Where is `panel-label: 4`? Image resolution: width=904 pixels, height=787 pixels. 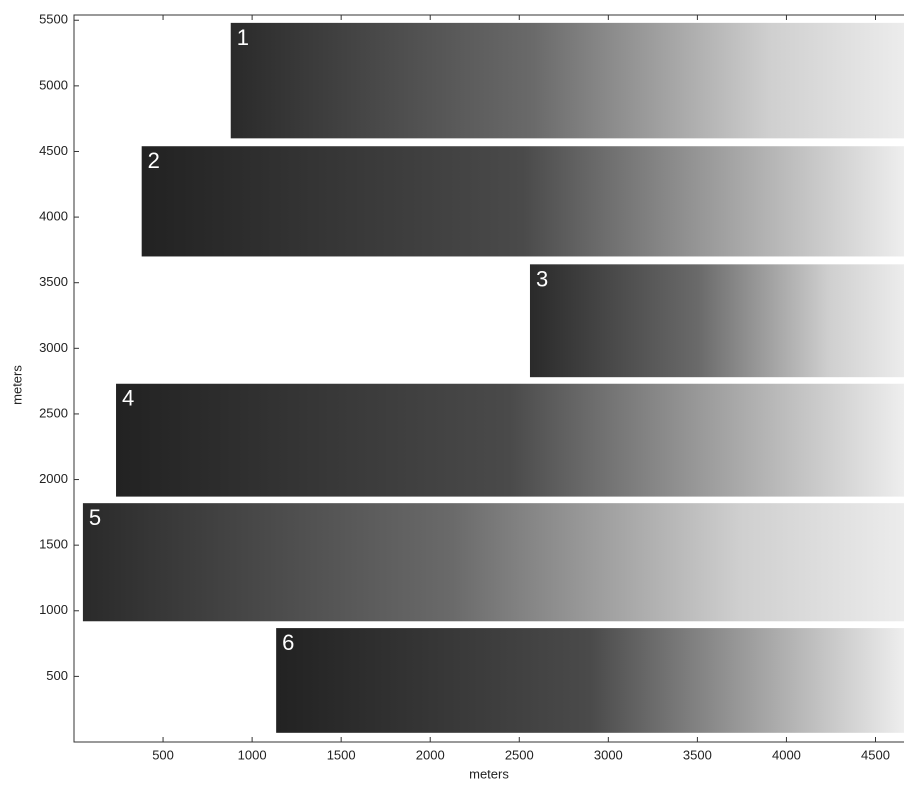
panel-label: 4 is located at coordinates (128, 398).